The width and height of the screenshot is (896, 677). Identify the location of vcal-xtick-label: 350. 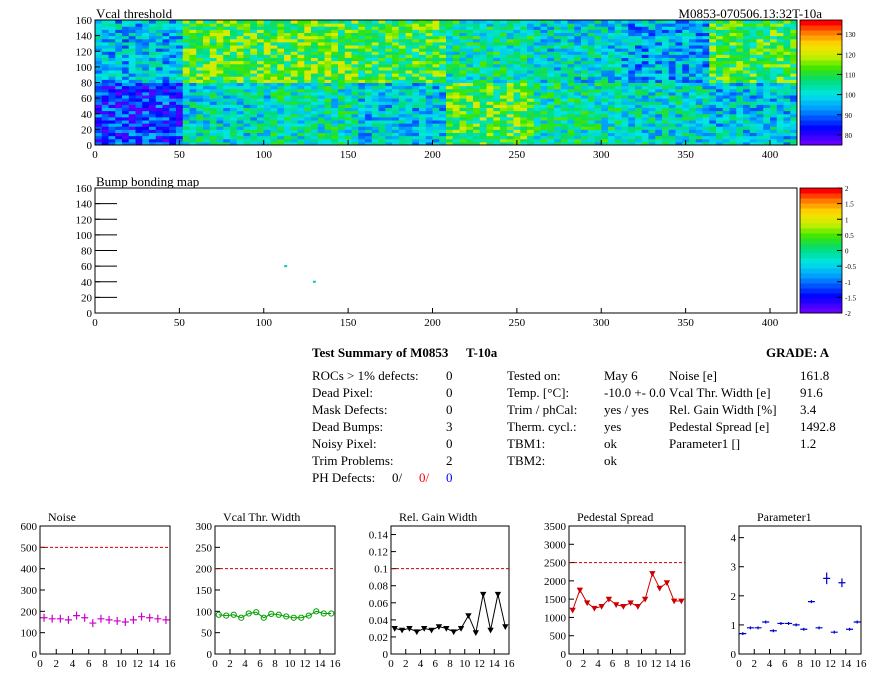
(685, 155).